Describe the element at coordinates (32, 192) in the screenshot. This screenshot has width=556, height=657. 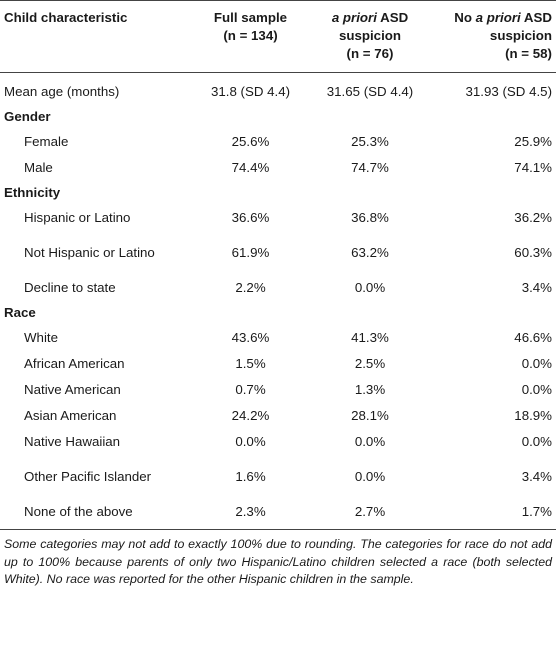
I see `section-label: Ethnicity` at that location.